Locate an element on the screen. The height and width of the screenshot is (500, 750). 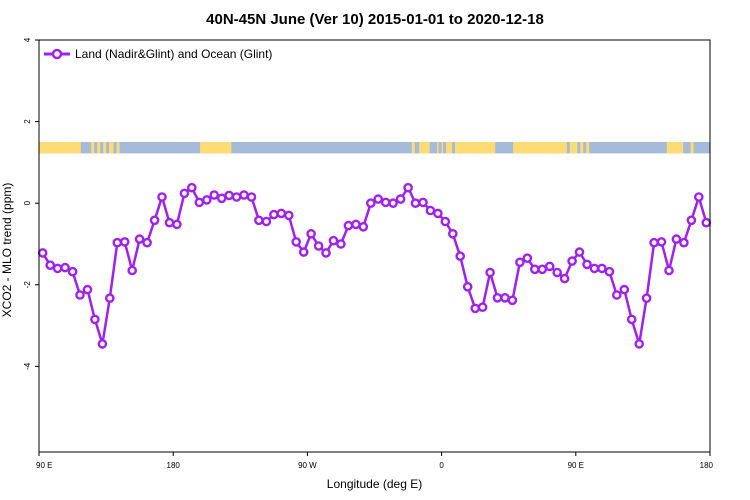
y-tick-label: -2 is located at coordinates (27, 285).